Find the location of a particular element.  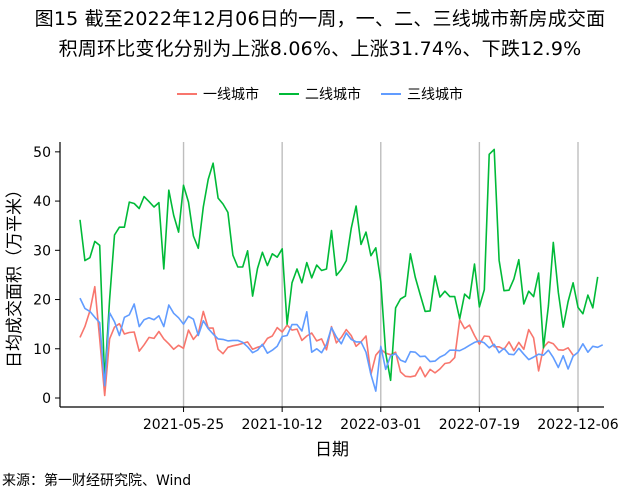

source-note: 来源：第一财经研究院、Wind is located at coordinates (97, 481).